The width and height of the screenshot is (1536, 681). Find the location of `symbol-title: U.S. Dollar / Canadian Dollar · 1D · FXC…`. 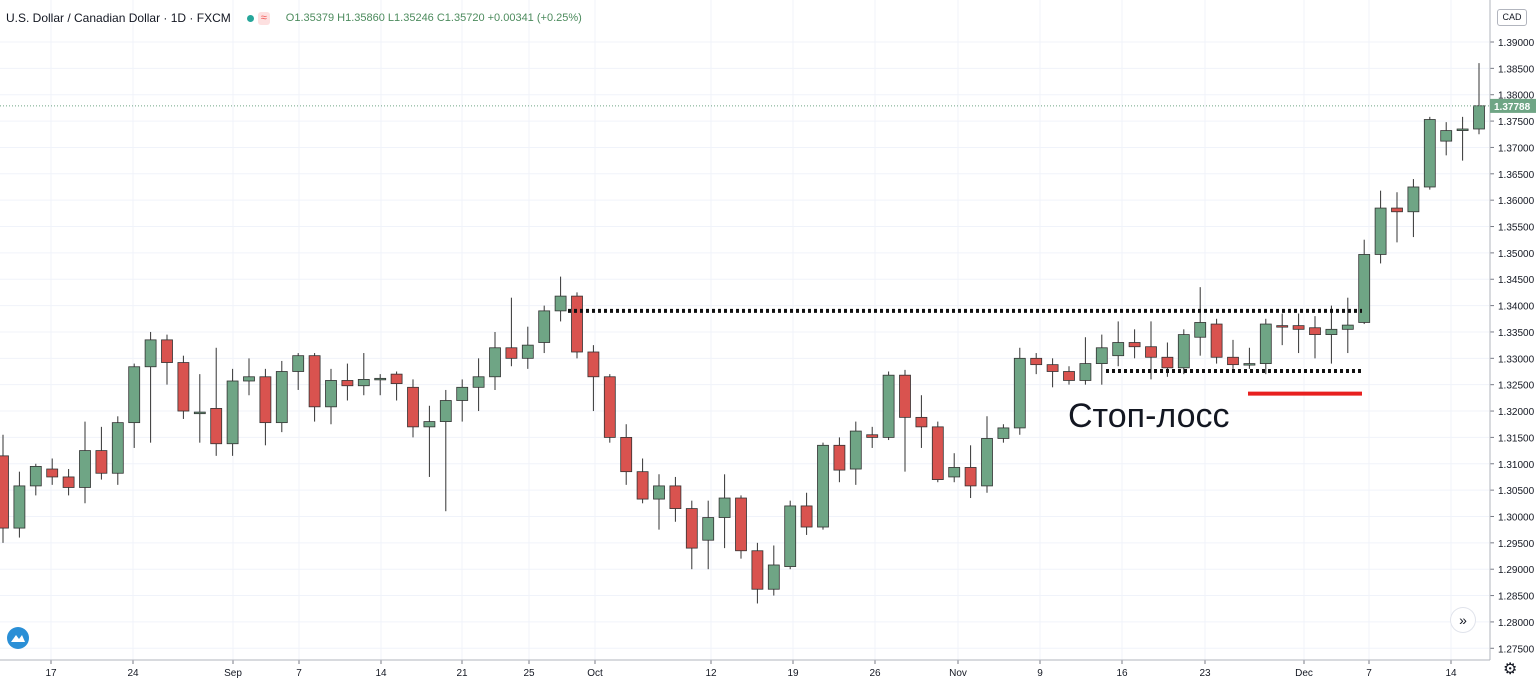

symbol-title: U.S. Dollar / Canadian Dollar · 1D · FXC… is located at coordinates (118, 18).